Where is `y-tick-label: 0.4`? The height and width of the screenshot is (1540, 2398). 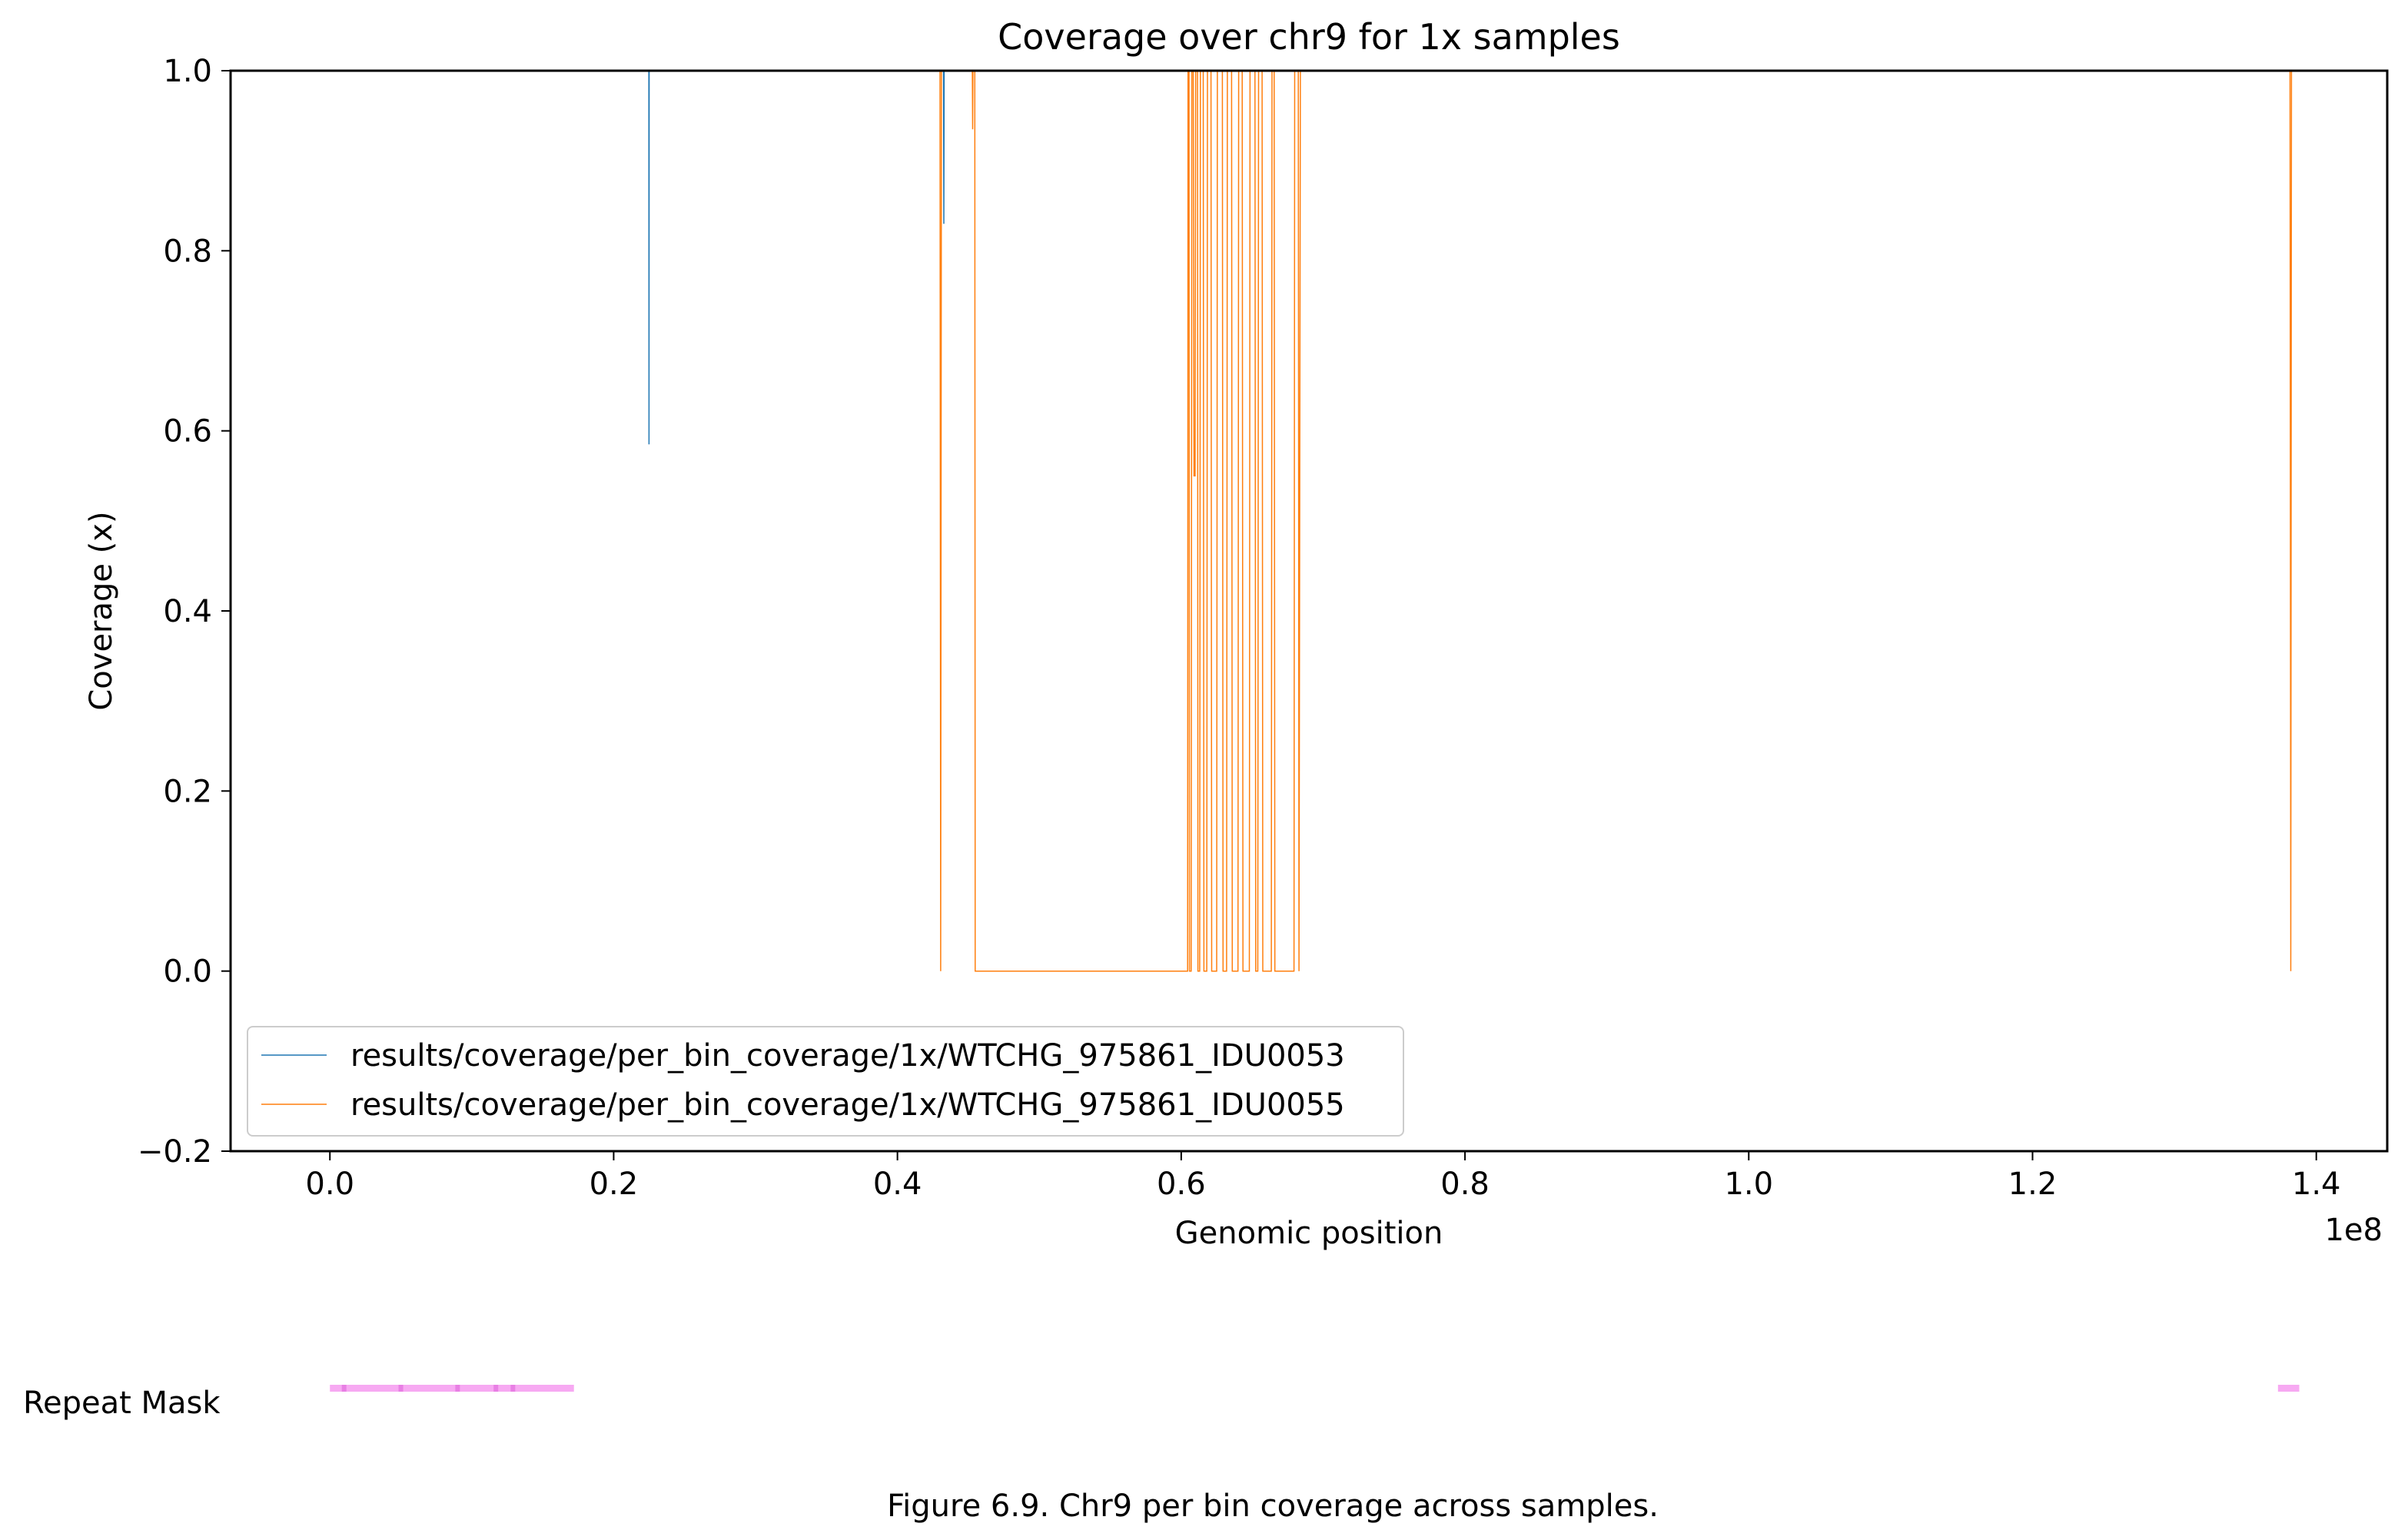
y-tick-label: 0.4 is located at coordinates (188, 611).